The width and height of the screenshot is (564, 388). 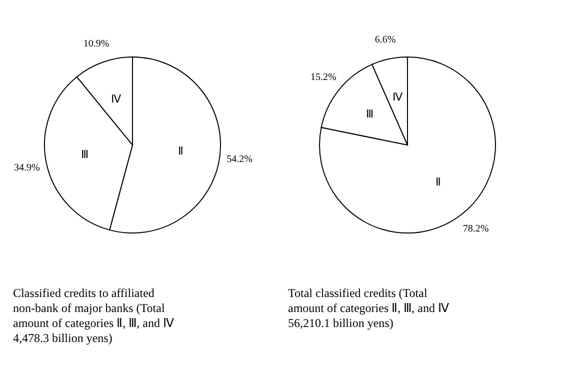 What do you see at coordinates (368, 308) in the screenshot?
I see `text: Total classified credits (Total amount of categories Ⅱ, Ⅲ, and Ⅳ 56,210.1 billion yens)` at bounding box center [368, 308].